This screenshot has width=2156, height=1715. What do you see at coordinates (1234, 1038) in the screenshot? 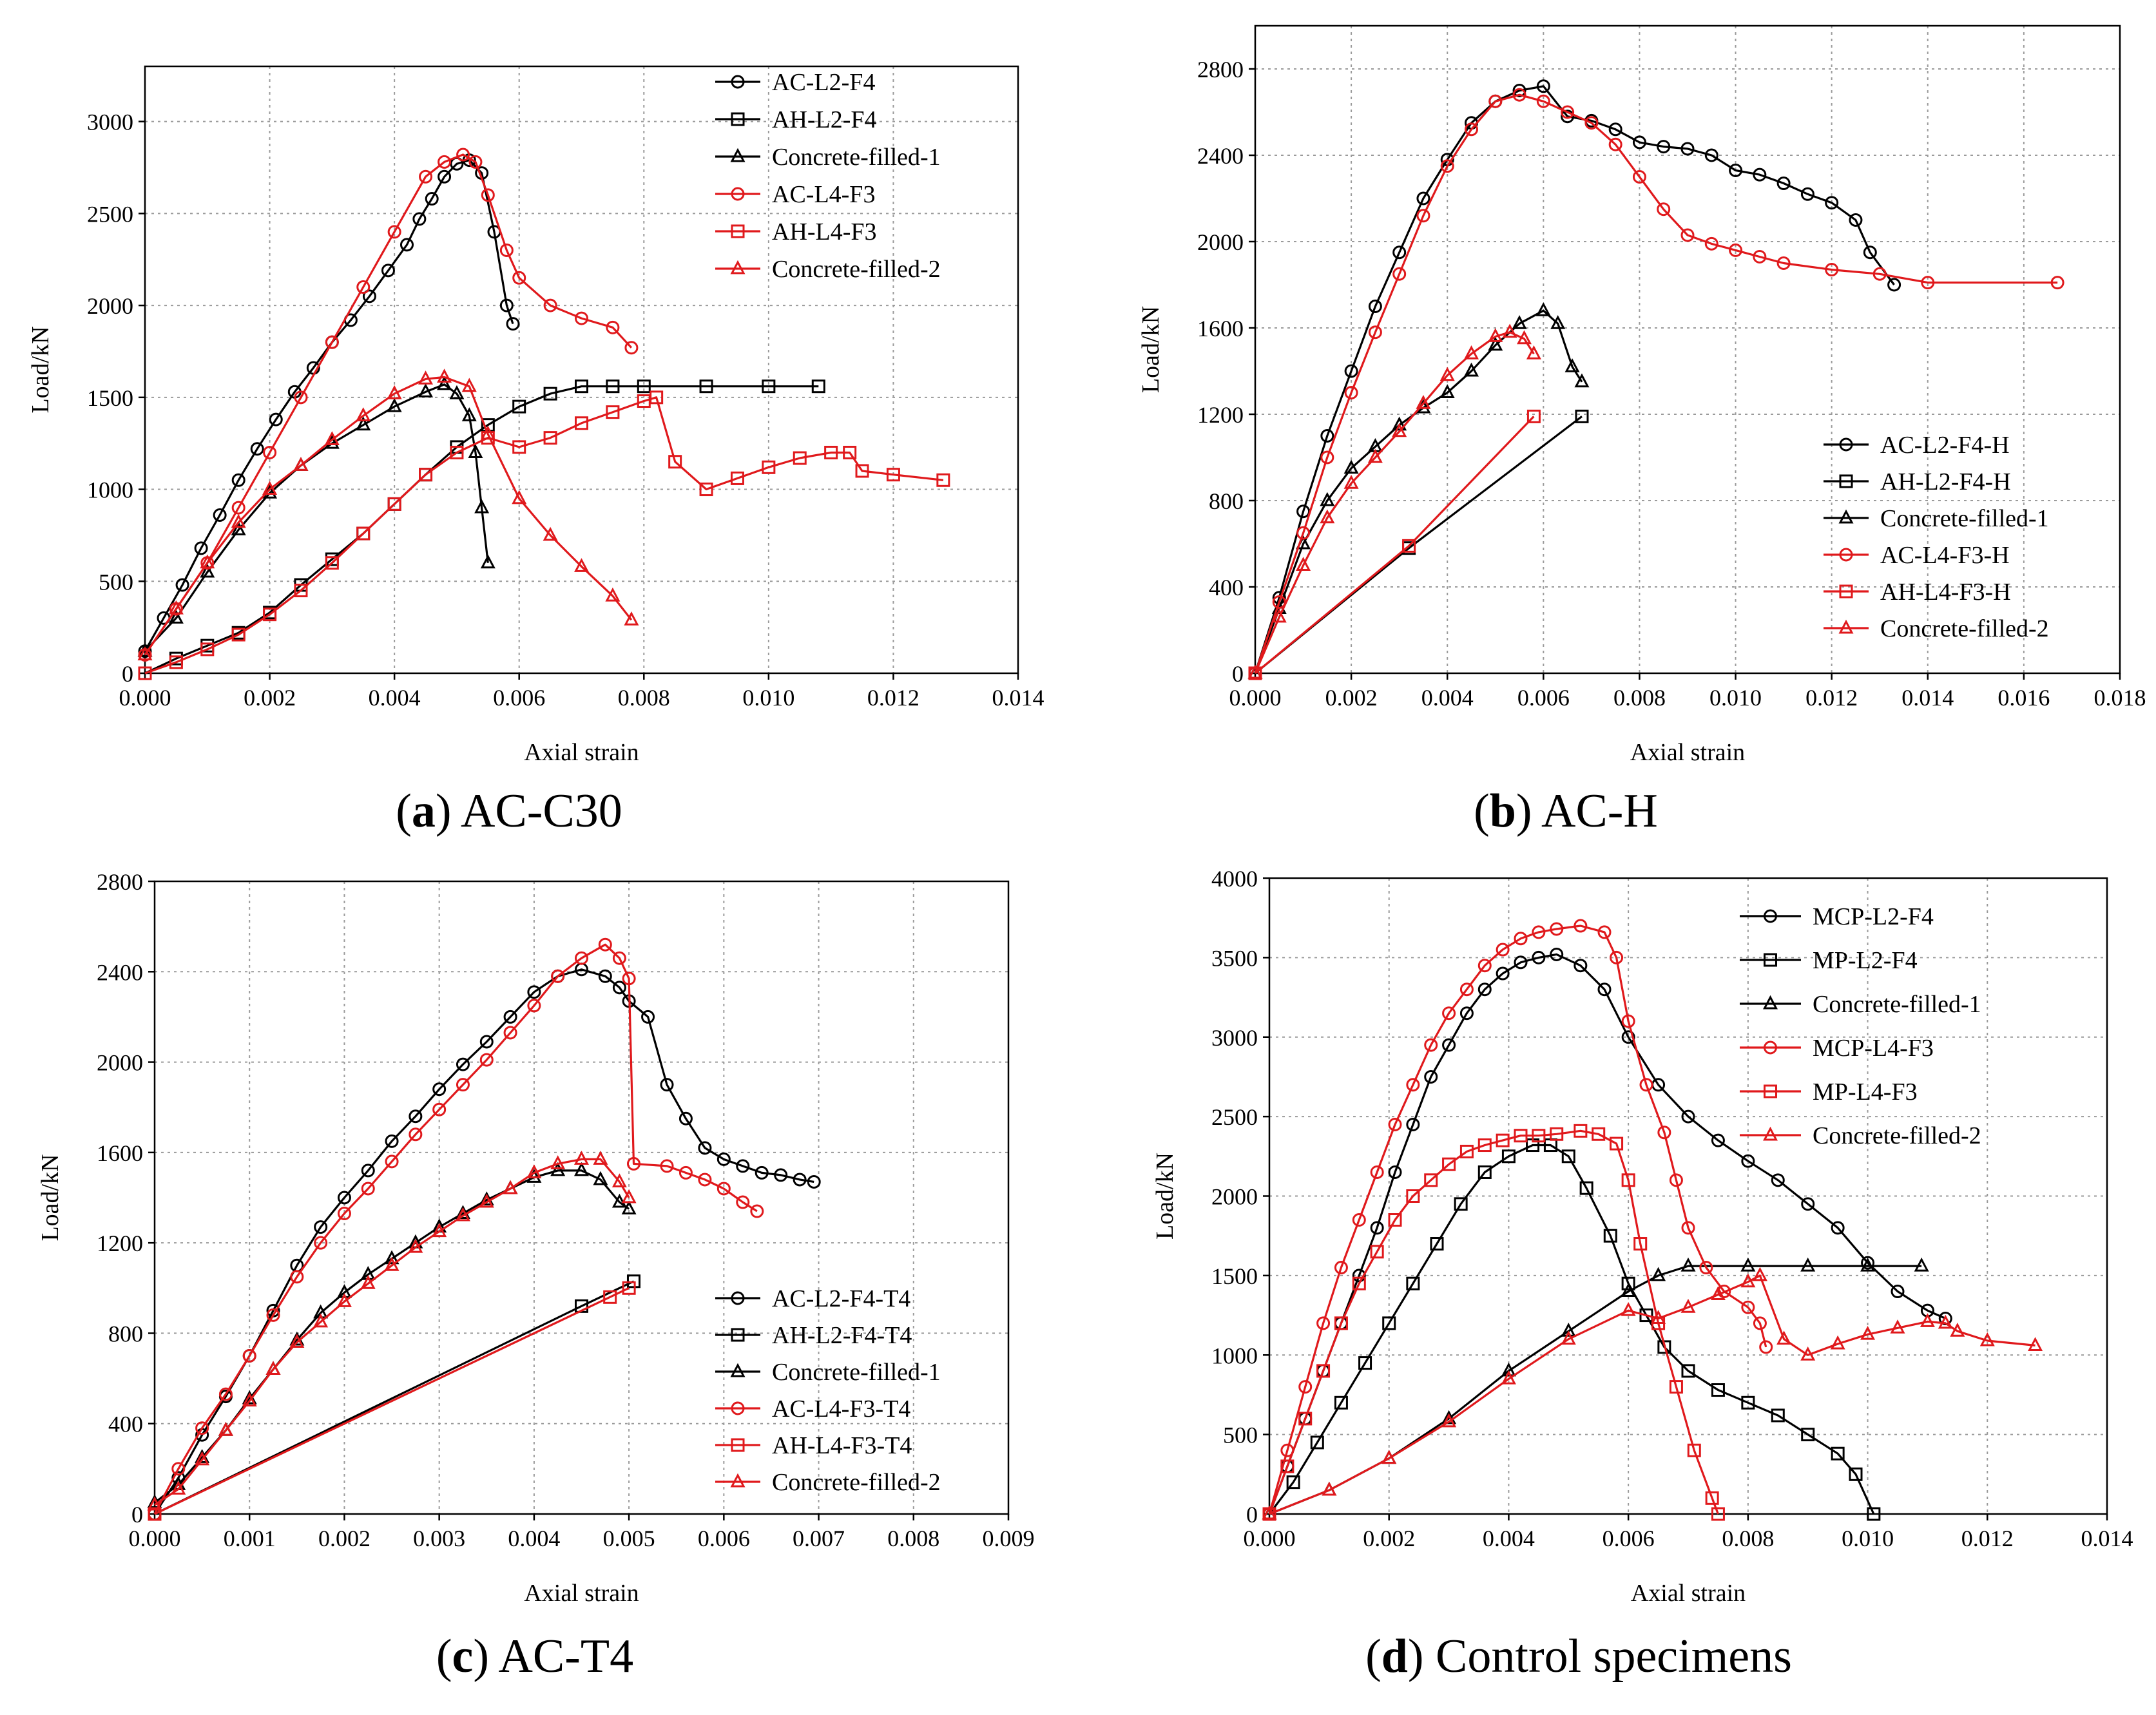
I see `y-tick-label: 3000` at bounding box center [1234, 1038].